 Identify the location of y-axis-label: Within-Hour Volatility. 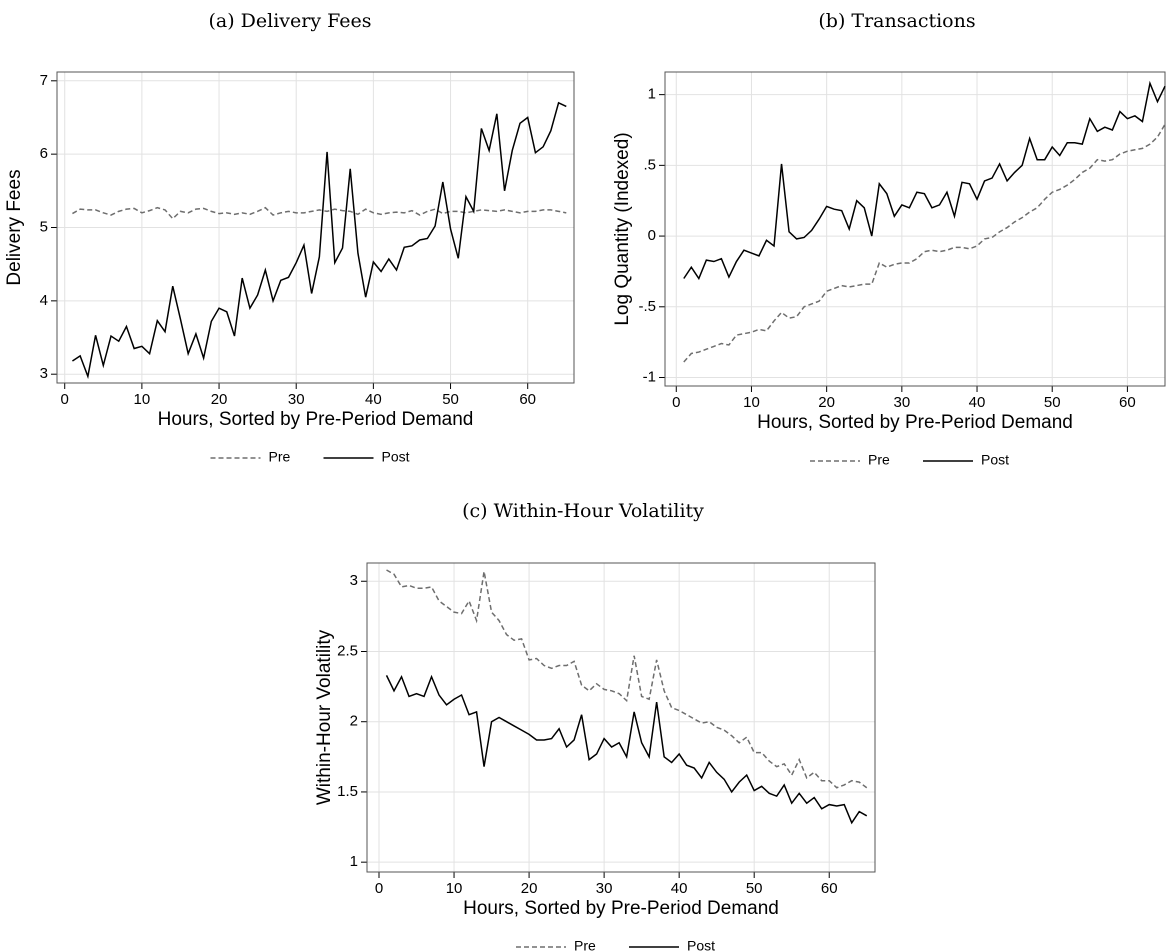
(324, 717).